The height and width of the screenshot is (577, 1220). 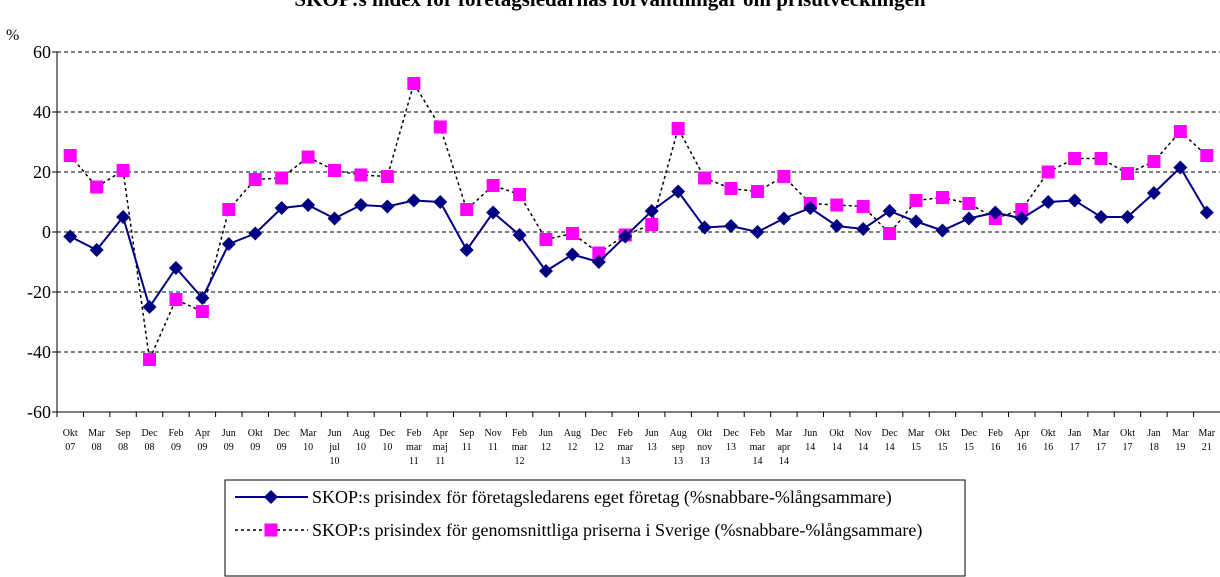 I want to click on x-tick-label: Okt 17, so click(x=1127, y=440).